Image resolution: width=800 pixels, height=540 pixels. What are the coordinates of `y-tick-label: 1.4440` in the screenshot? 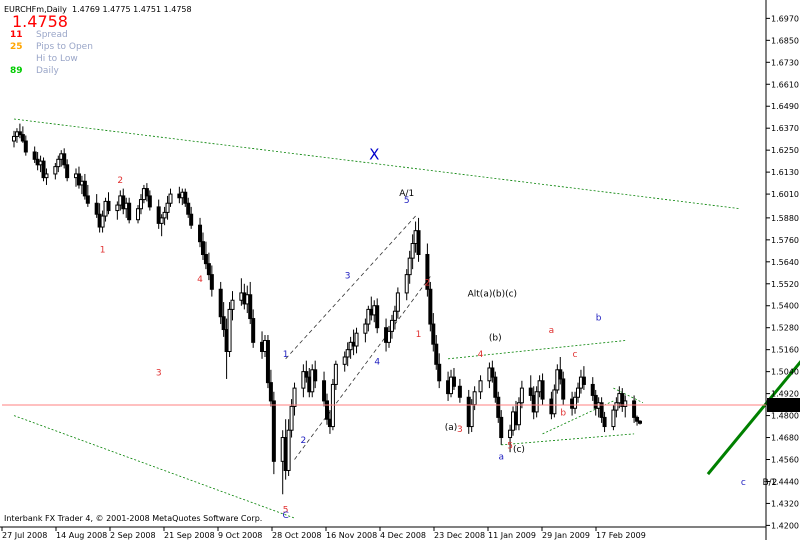 It's located at (785, 481).